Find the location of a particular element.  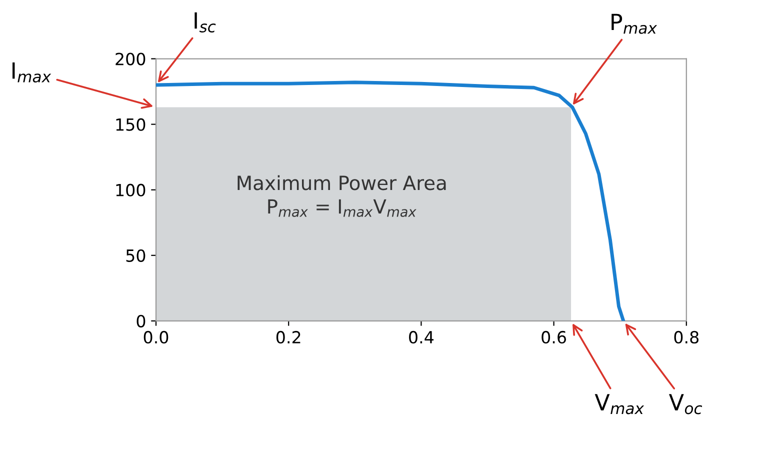

y-tick-label: 50 is located at coordinates (136, 255).